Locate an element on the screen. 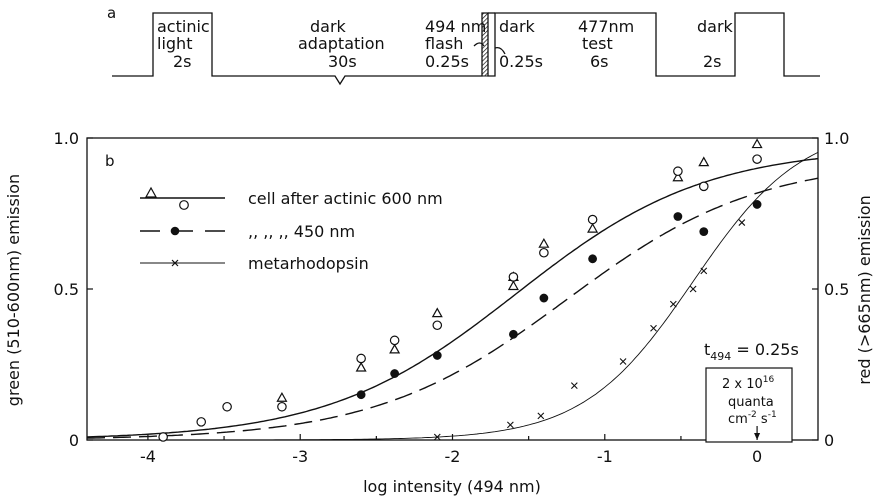  y-axis-right: 0 0.5 1.0 is located at coordinates (830, 289).